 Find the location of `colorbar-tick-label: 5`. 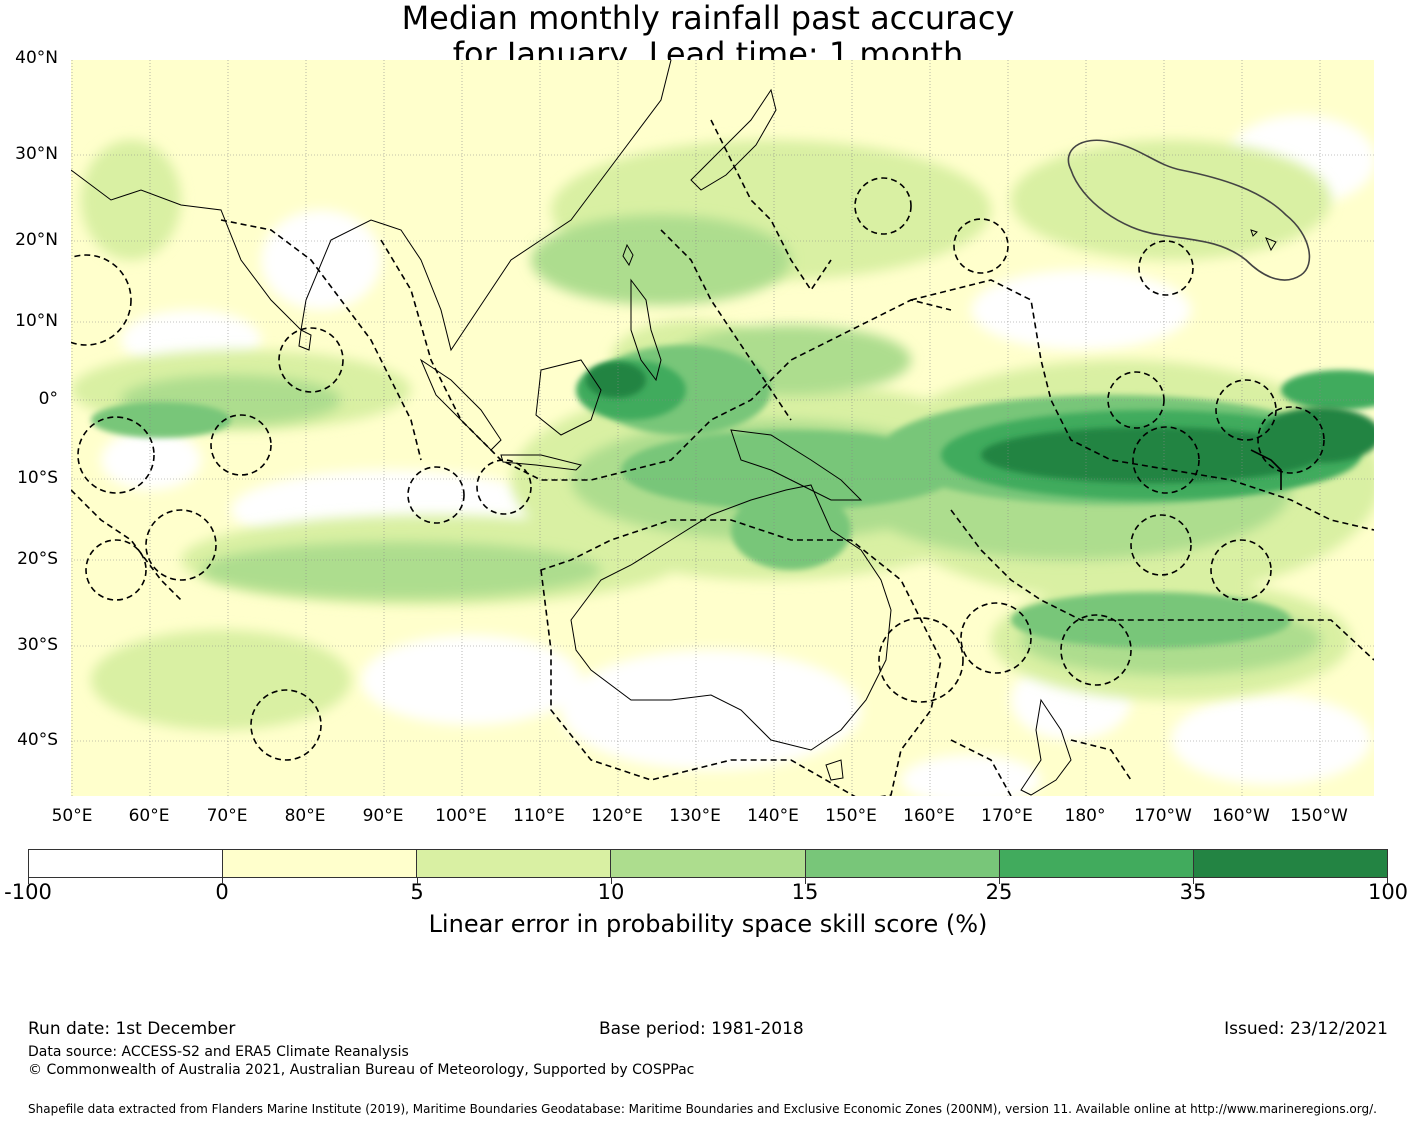

colorbar-tick-label: 5 is located at coordinates (417, 892).